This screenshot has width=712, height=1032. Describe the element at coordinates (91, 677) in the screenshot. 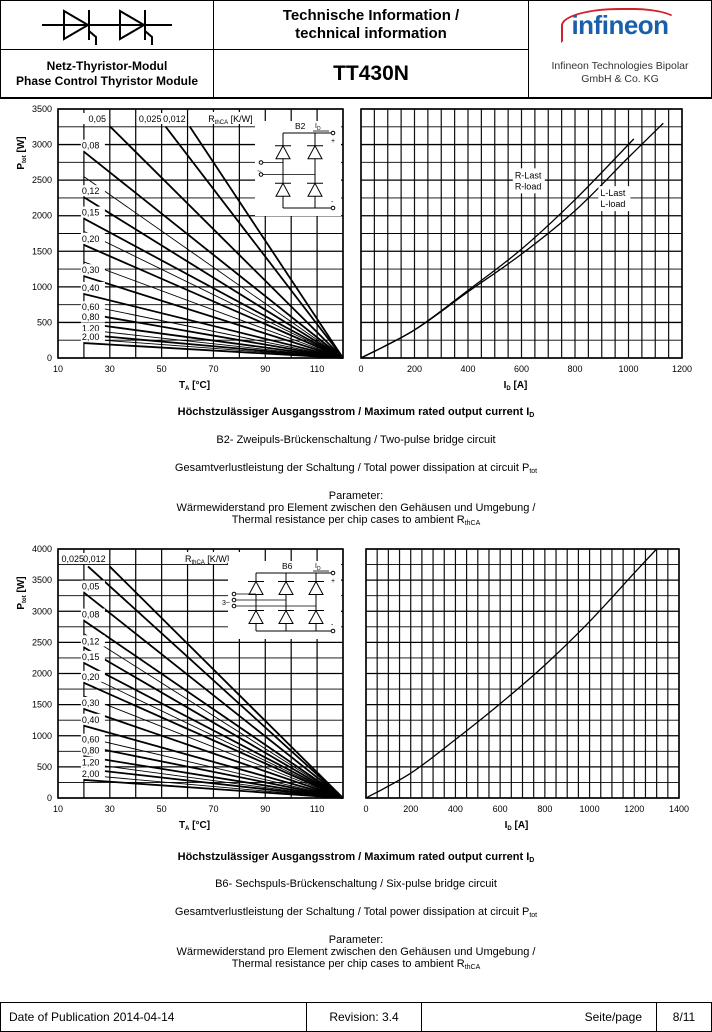

I see `curve-label: 0,20` at that location.